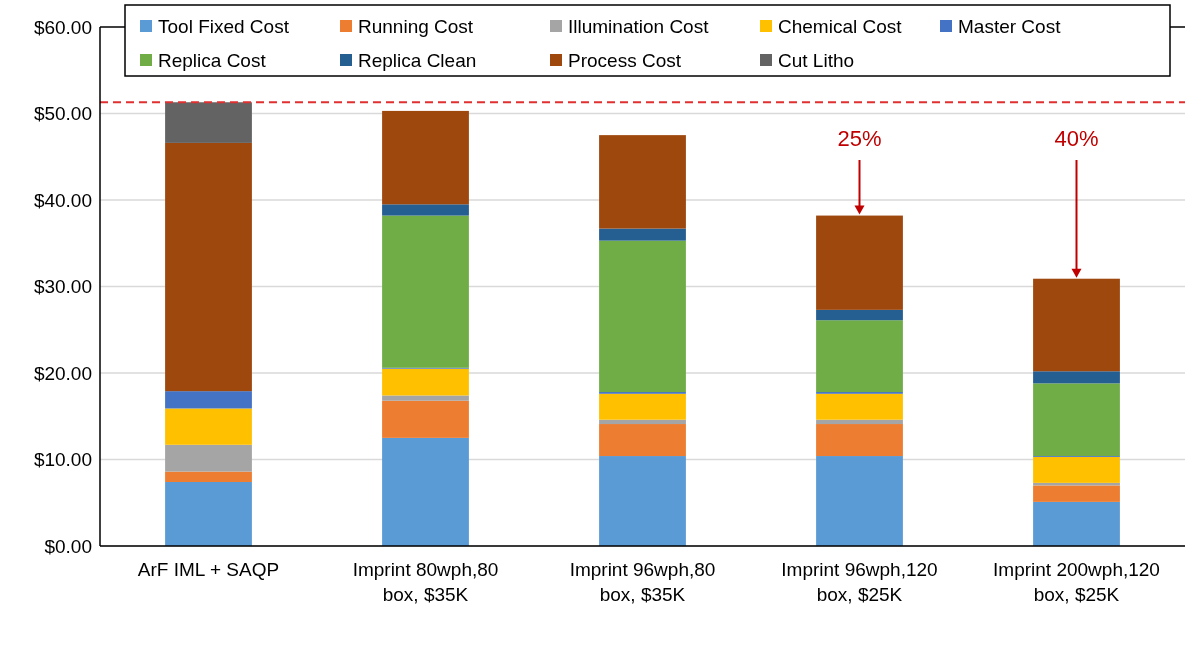 The image size is (1194, 662). I want to click on y-tick-label: $20.00, so click(62, 373).